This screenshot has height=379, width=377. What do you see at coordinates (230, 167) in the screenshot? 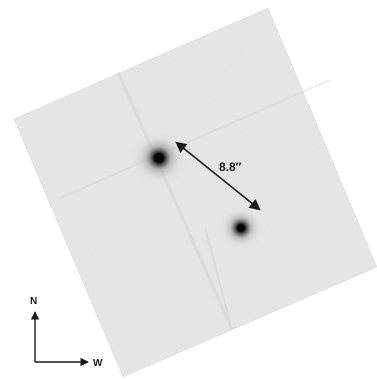
I see `separation-label: 8.8″` at bounding box center [230, 167].